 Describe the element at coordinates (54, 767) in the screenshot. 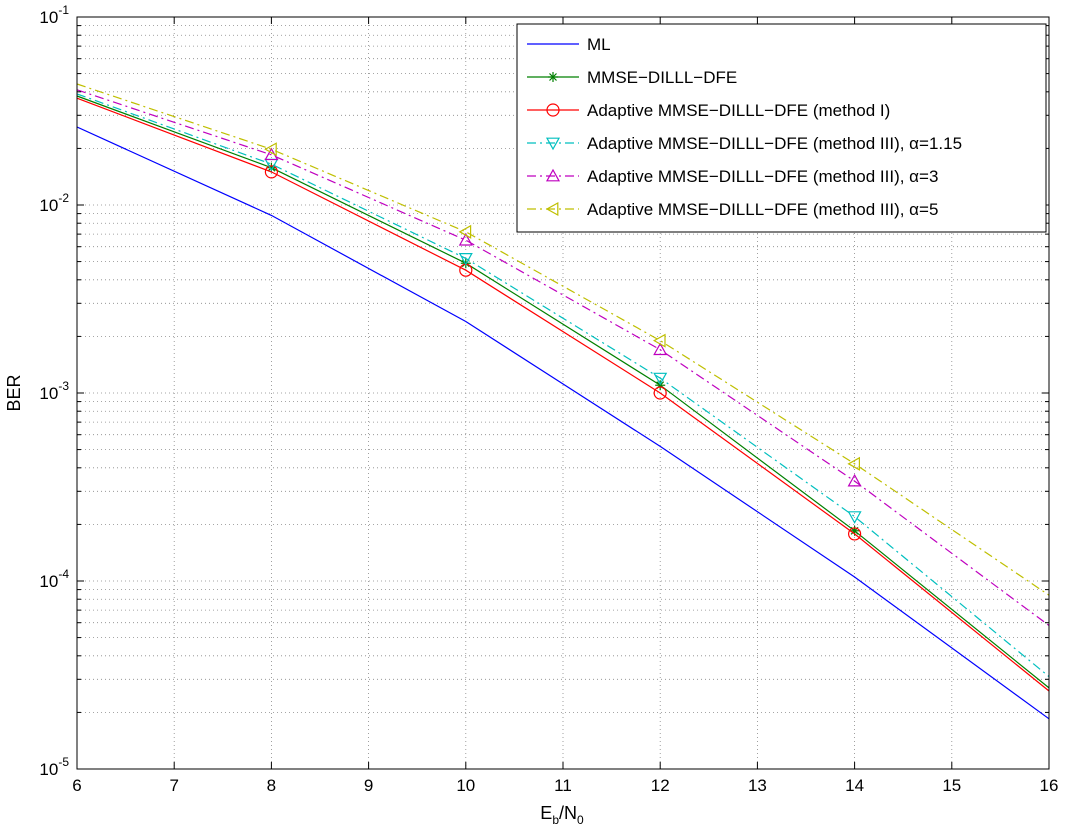

I see `y-tick-label: 10⁻⁵` at that location.